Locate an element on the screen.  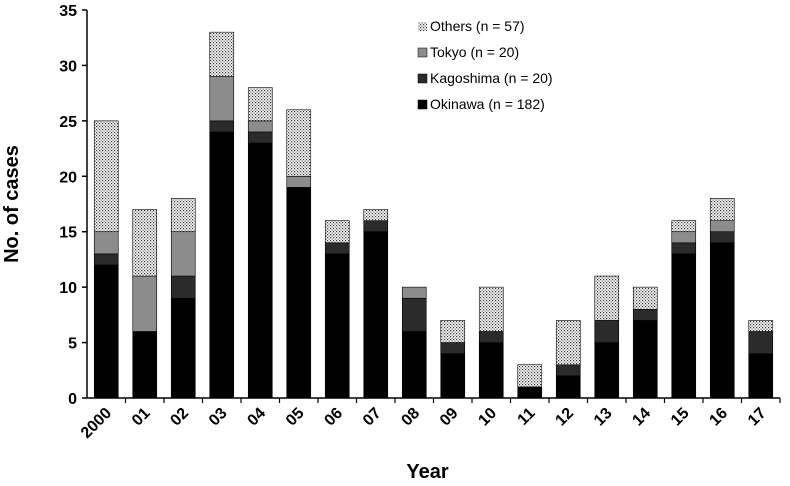
x-tick-label: 11 is located at coordinates (527, 417).